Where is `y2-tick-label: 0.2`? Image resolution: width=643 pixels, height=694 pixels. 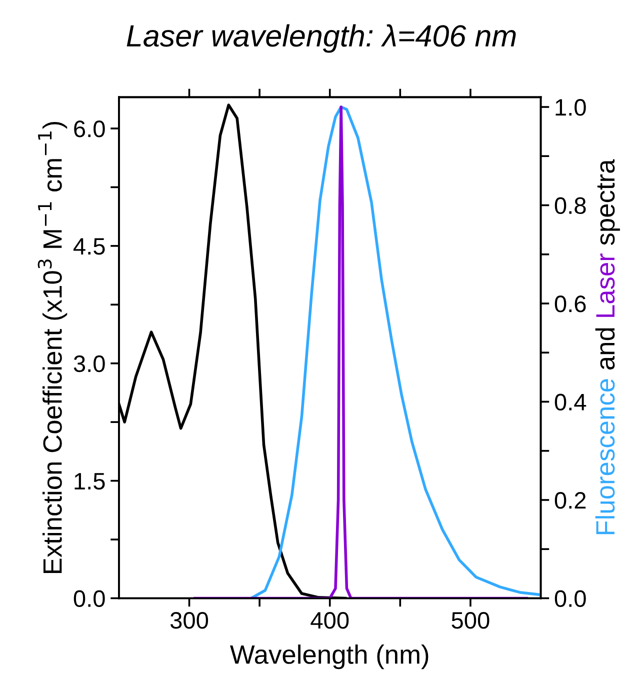 y2-tick-label: 0.2 is located at coordinates (570, 500).